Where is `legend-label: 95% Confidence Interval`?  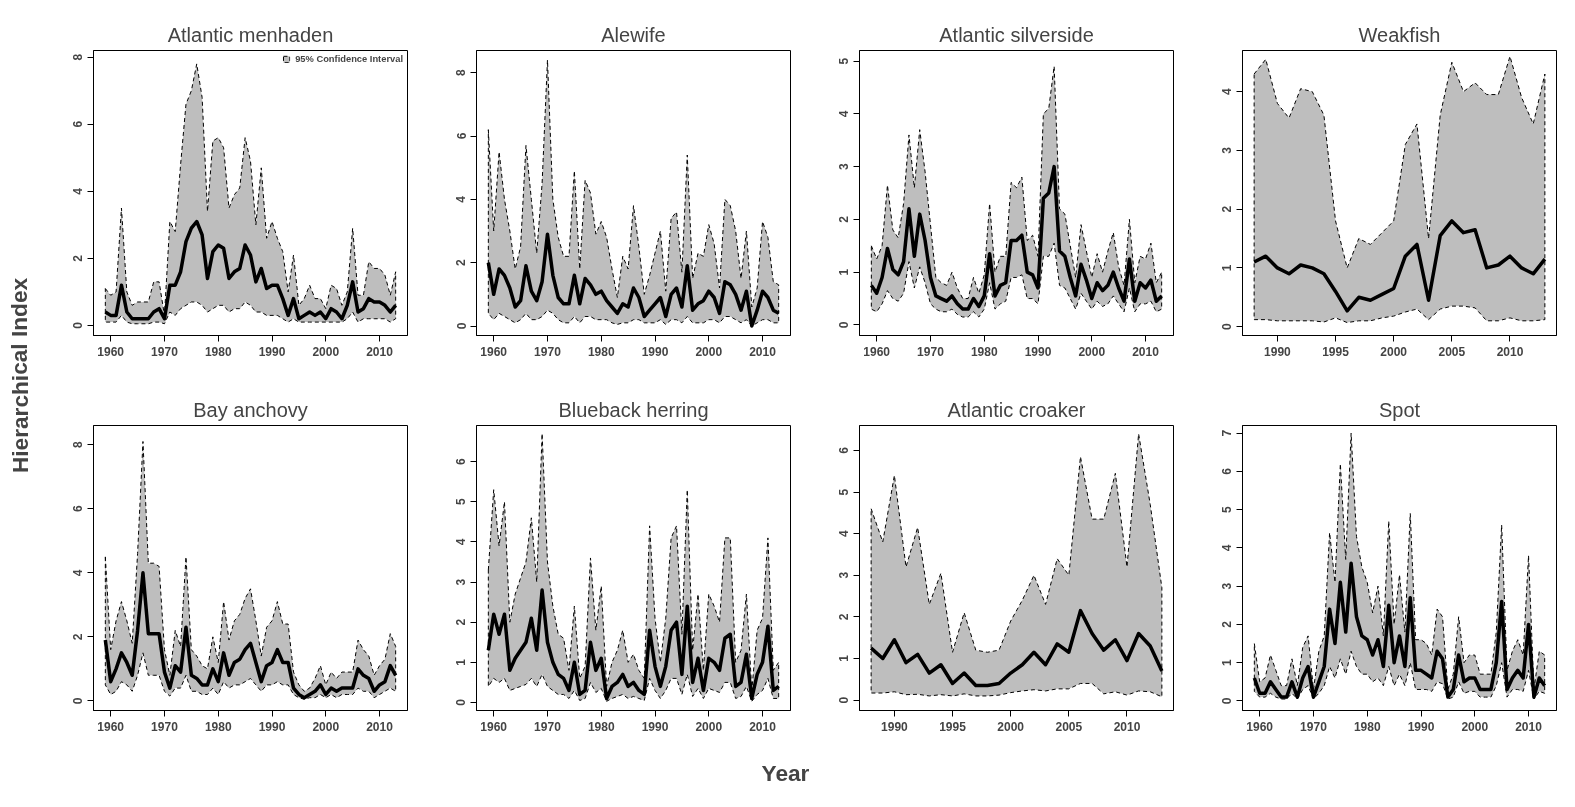
legend-label: 95% Confidence Interval is located at coordinates (349, 59).